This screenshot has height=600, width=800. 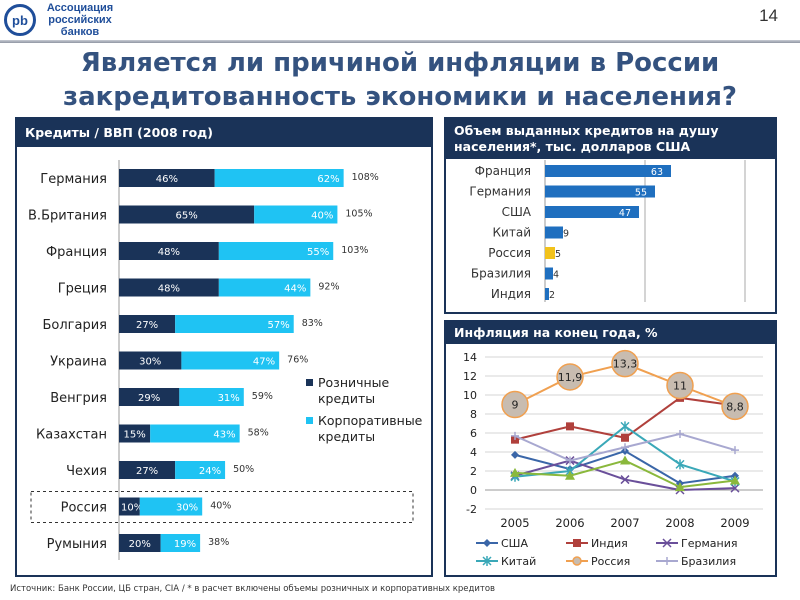 I want to click on title-line: Является ли причиной инфляции в России, so click(x=400, y=63).